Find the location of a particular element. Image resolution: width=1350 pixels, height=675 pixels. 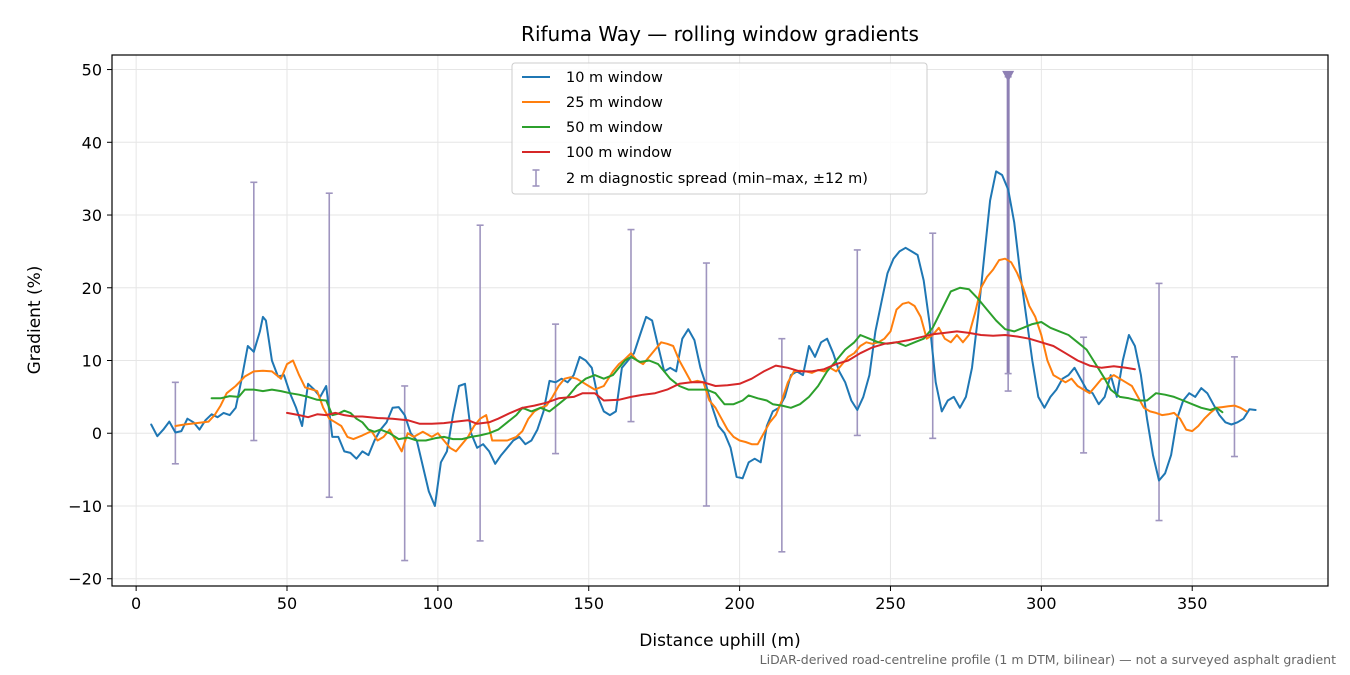

y-tick-label: −10 is located at coordinates (85, 506).